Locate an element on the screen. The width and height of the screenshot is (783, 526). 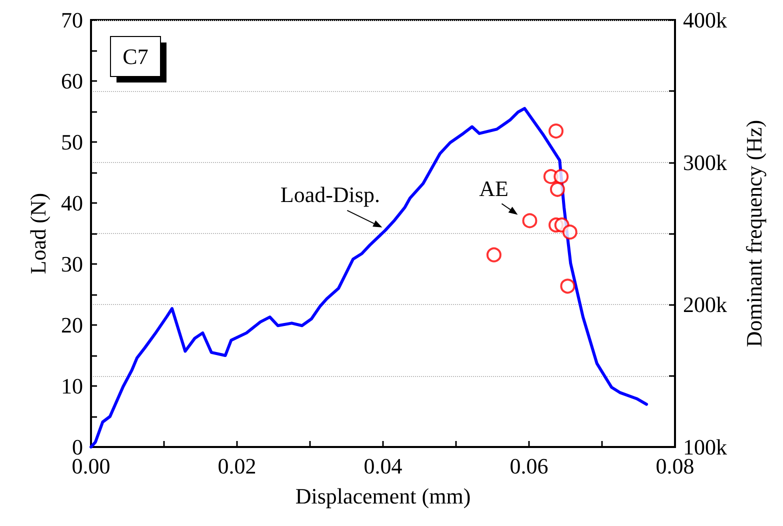
y-tick-label: 10 is located at coordinates (72, 386).